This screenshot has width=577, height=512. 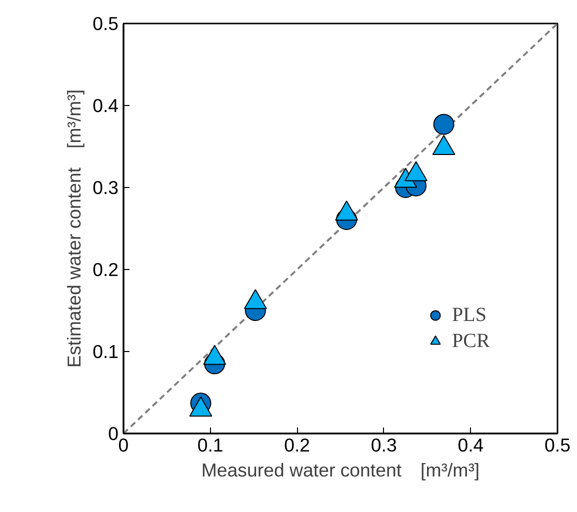 I want to click on x-tick-label: 0.1, so click(x=210, y=445).